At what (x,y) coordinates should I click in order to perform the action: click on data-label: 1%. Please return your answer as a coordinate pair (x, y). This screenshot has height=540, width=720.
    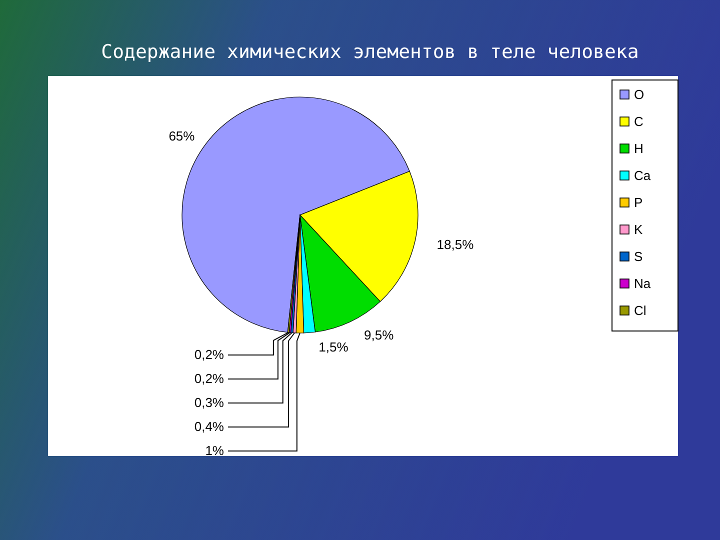
    Looking at the image, I should click on (214, 450).